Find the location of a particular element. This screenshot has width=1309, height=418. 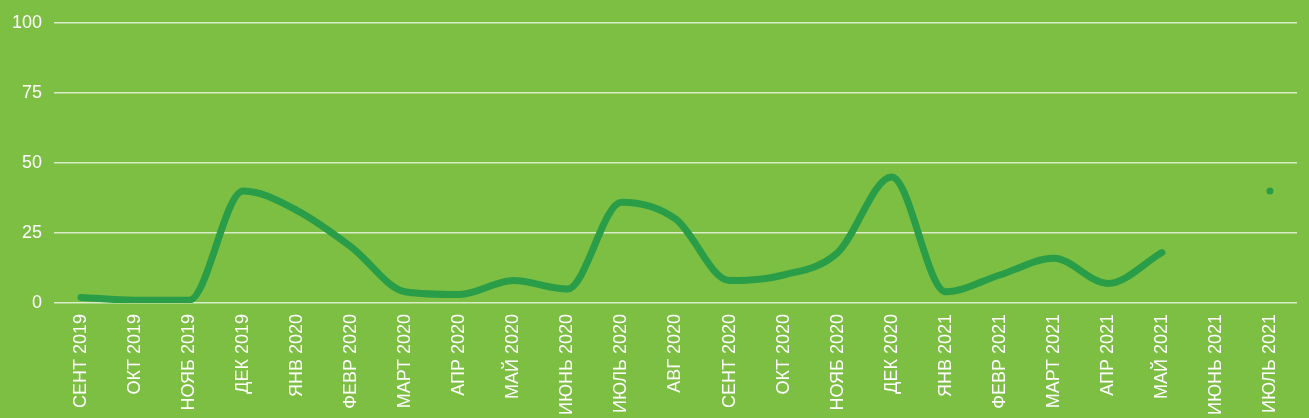

x-tick-label: МАЙ 2020 is located at coordinates (512, 357).